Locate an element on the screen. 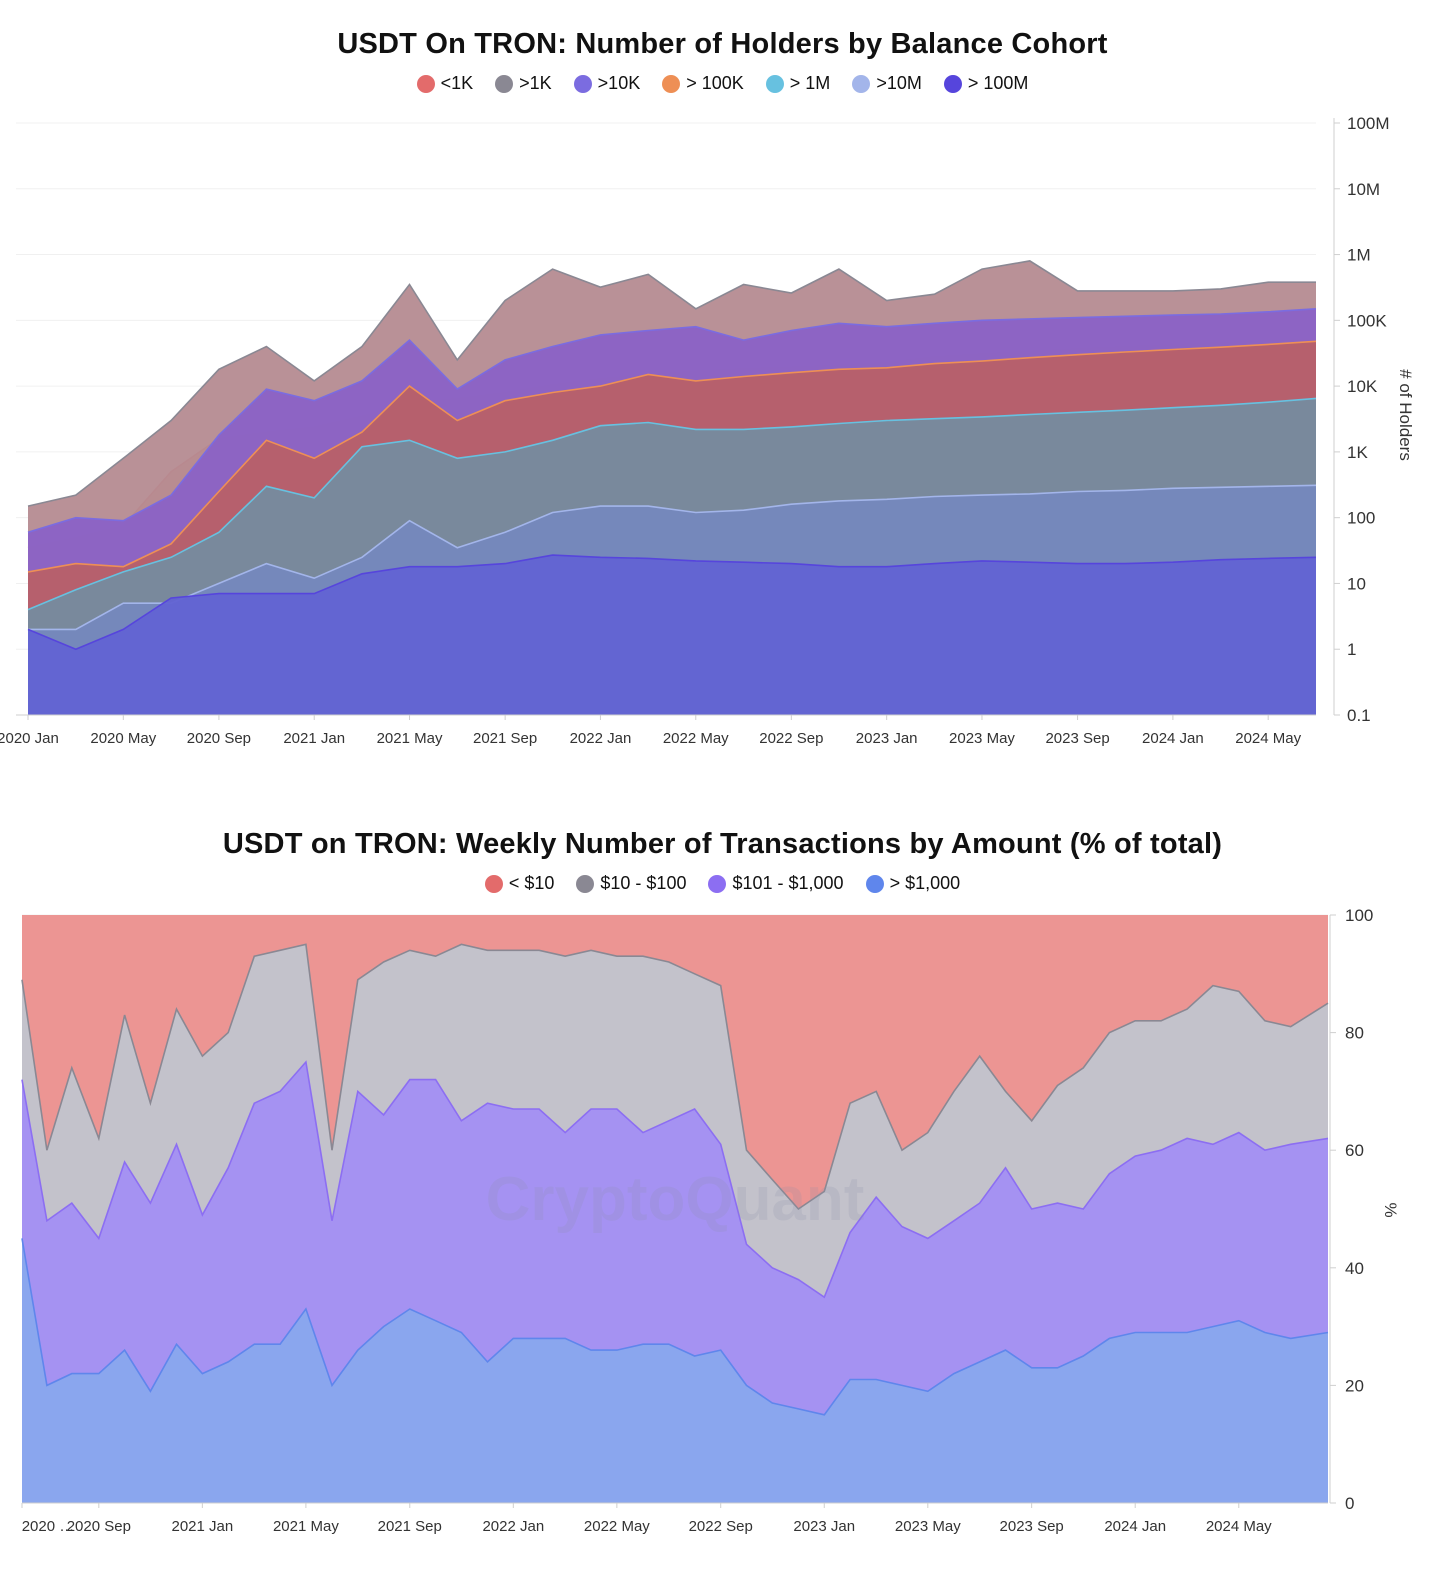 The image size is (1445, 1574). y-axis-title: % is located at coordinates (1390, 1209).